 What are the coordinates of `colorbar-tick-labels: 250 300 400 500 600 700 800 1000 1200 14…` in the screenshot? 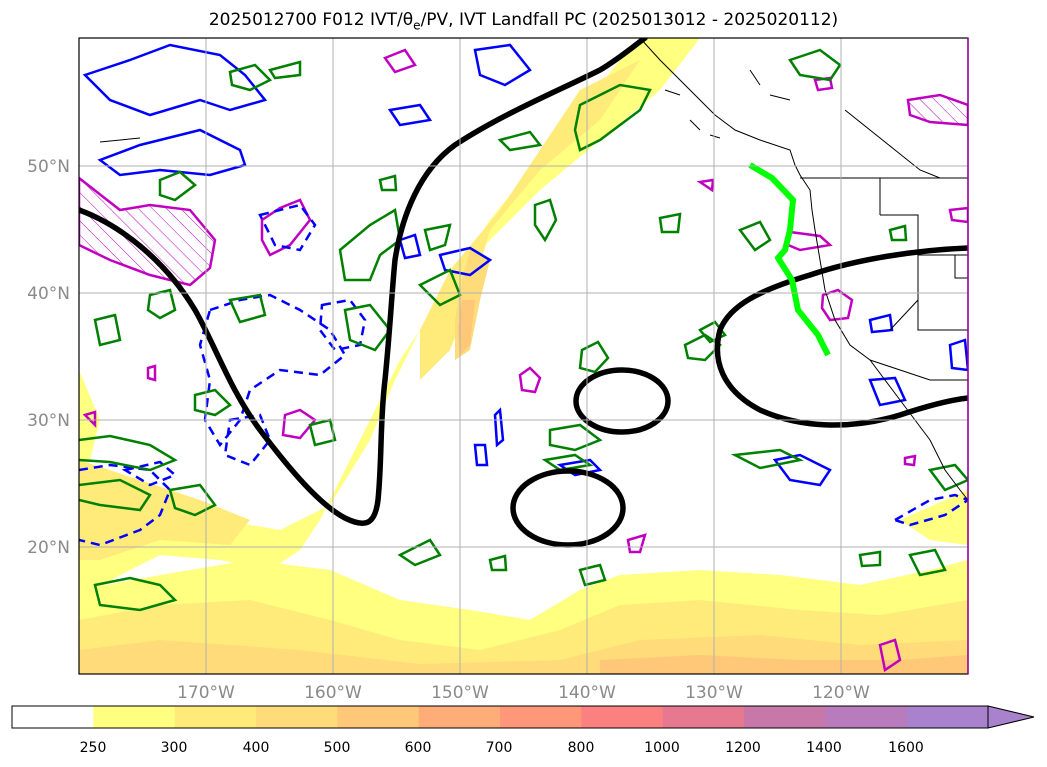 It's located at (502, 748).